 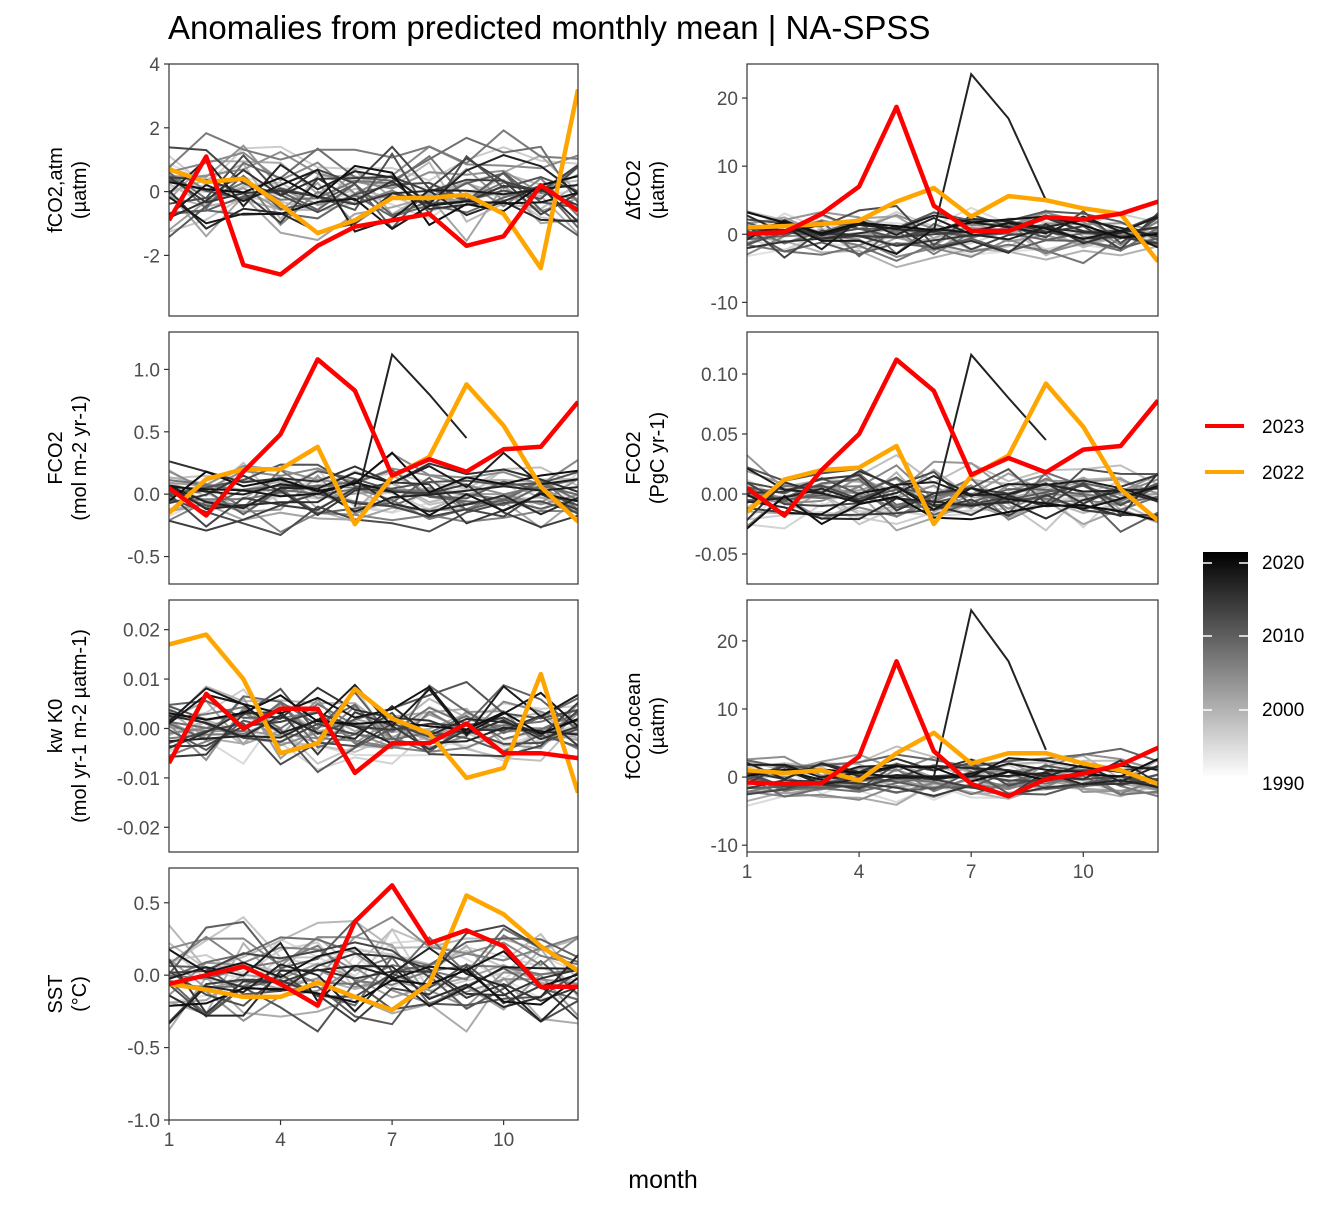 I want to click on y-axis-label-fco2pgc: FCO2 (PgC yr-1), so click(x=646, y=458).